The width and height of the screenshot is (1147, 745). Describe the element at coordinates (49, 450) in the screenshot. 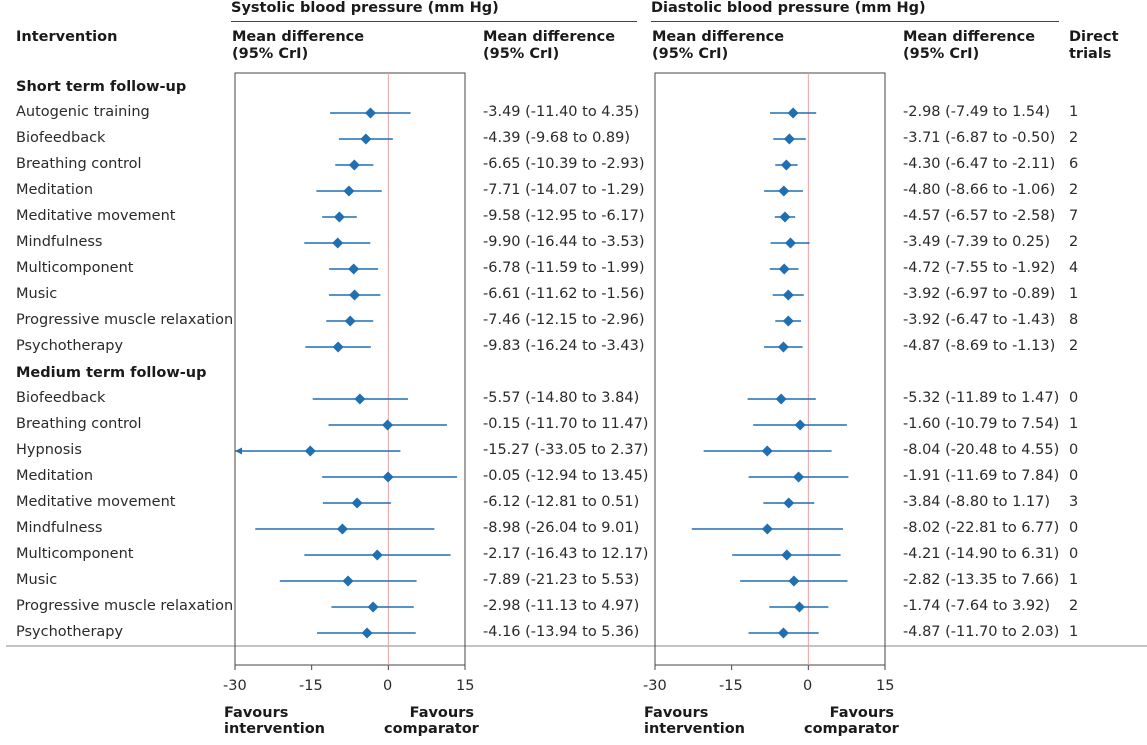

I see `intervention-label: Hypnosis` at that location.